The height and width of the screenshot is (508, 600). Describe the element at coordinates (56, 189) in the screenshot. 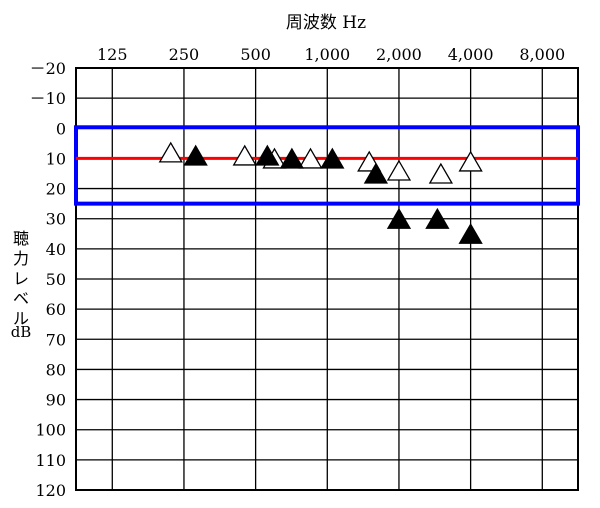

I see `y-tick-label: 20` at that location.